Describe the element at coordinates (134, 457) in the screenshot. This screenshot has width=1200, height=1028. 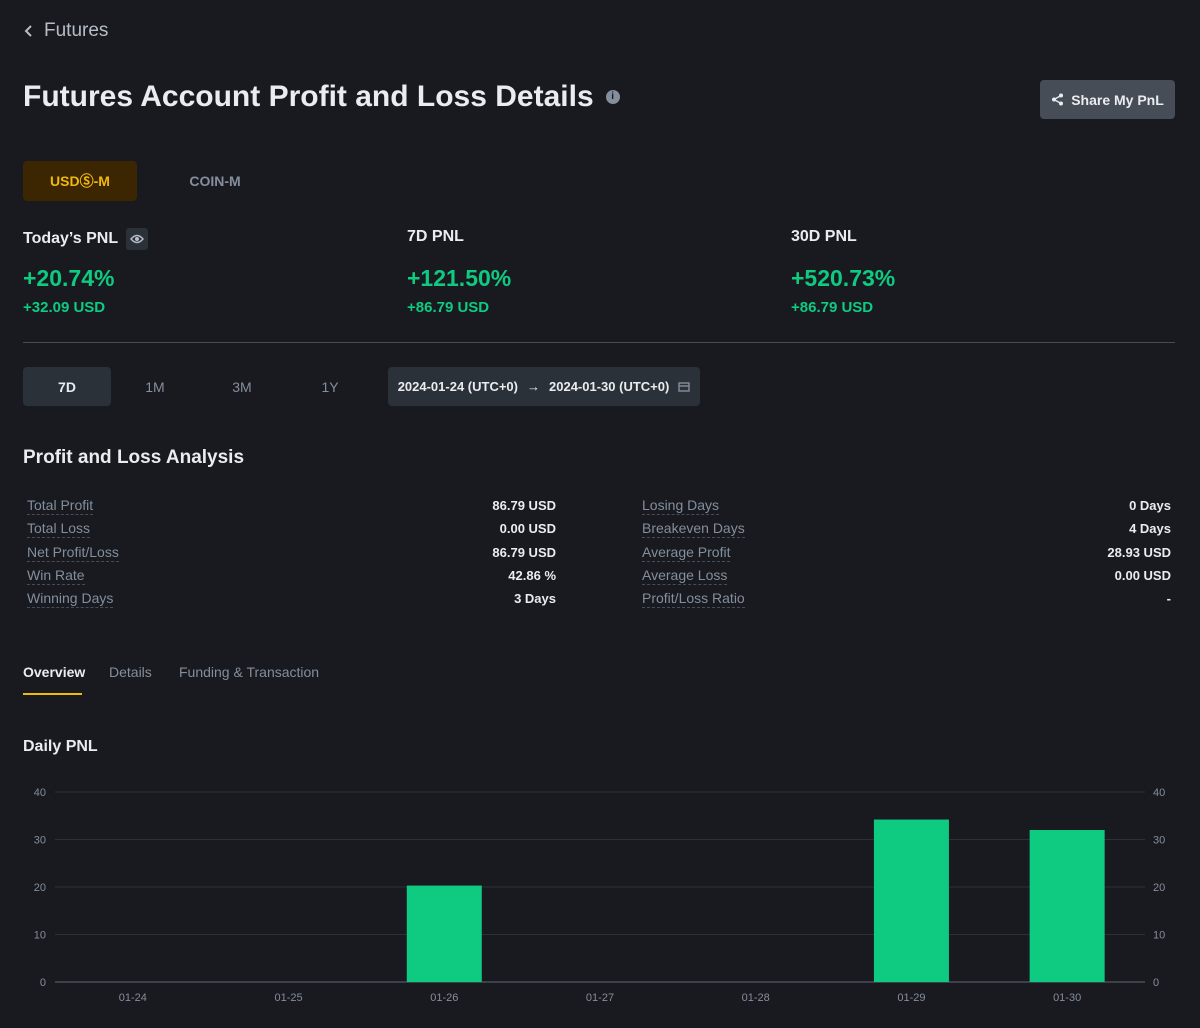
I see `analysis-title: Profit and Loss Analysis` at that location.